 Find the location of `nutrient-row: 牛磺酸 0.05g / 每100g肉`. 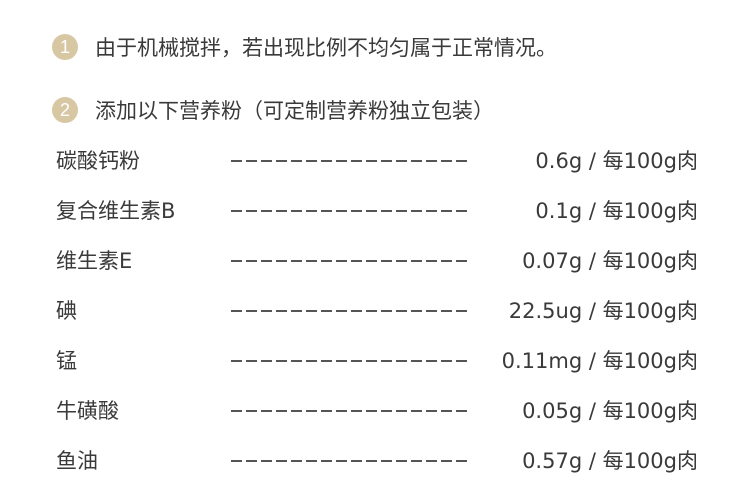

nutrient-row: 牛磺酸 0.05g / 每100g肉 is located at coordinates (377, 410).